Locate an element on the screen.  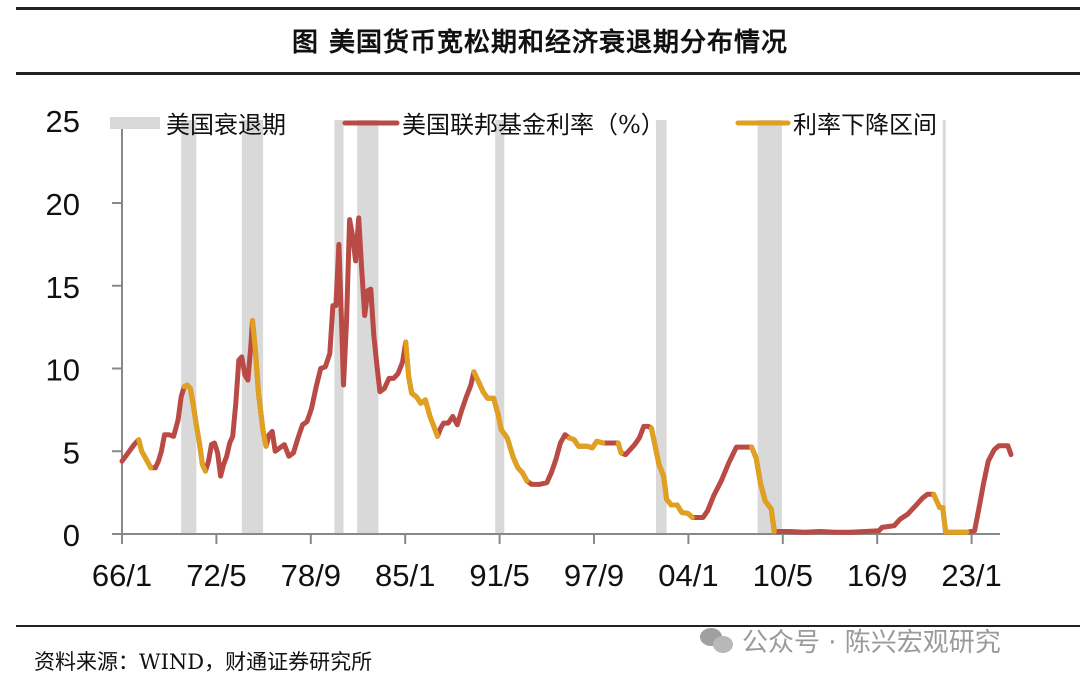
top-rule is located at coordinates (548, 8).